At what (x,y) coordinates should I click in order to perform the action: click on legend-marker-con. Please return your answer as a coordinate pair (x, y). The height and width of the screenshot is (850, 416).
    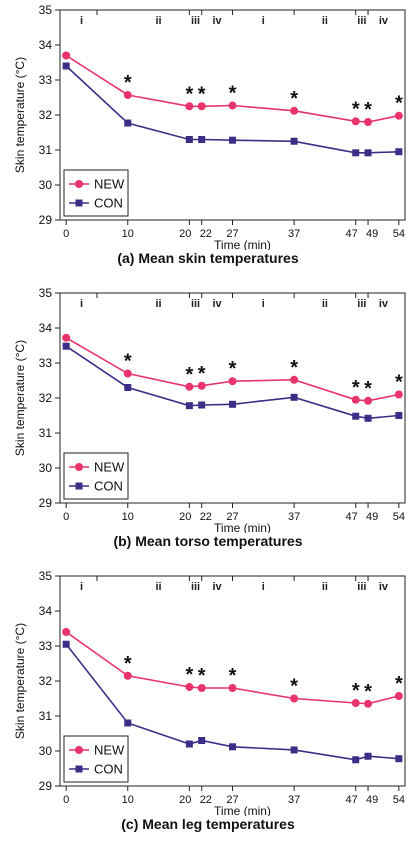
    Looking at the image, I should click on (79, 486).